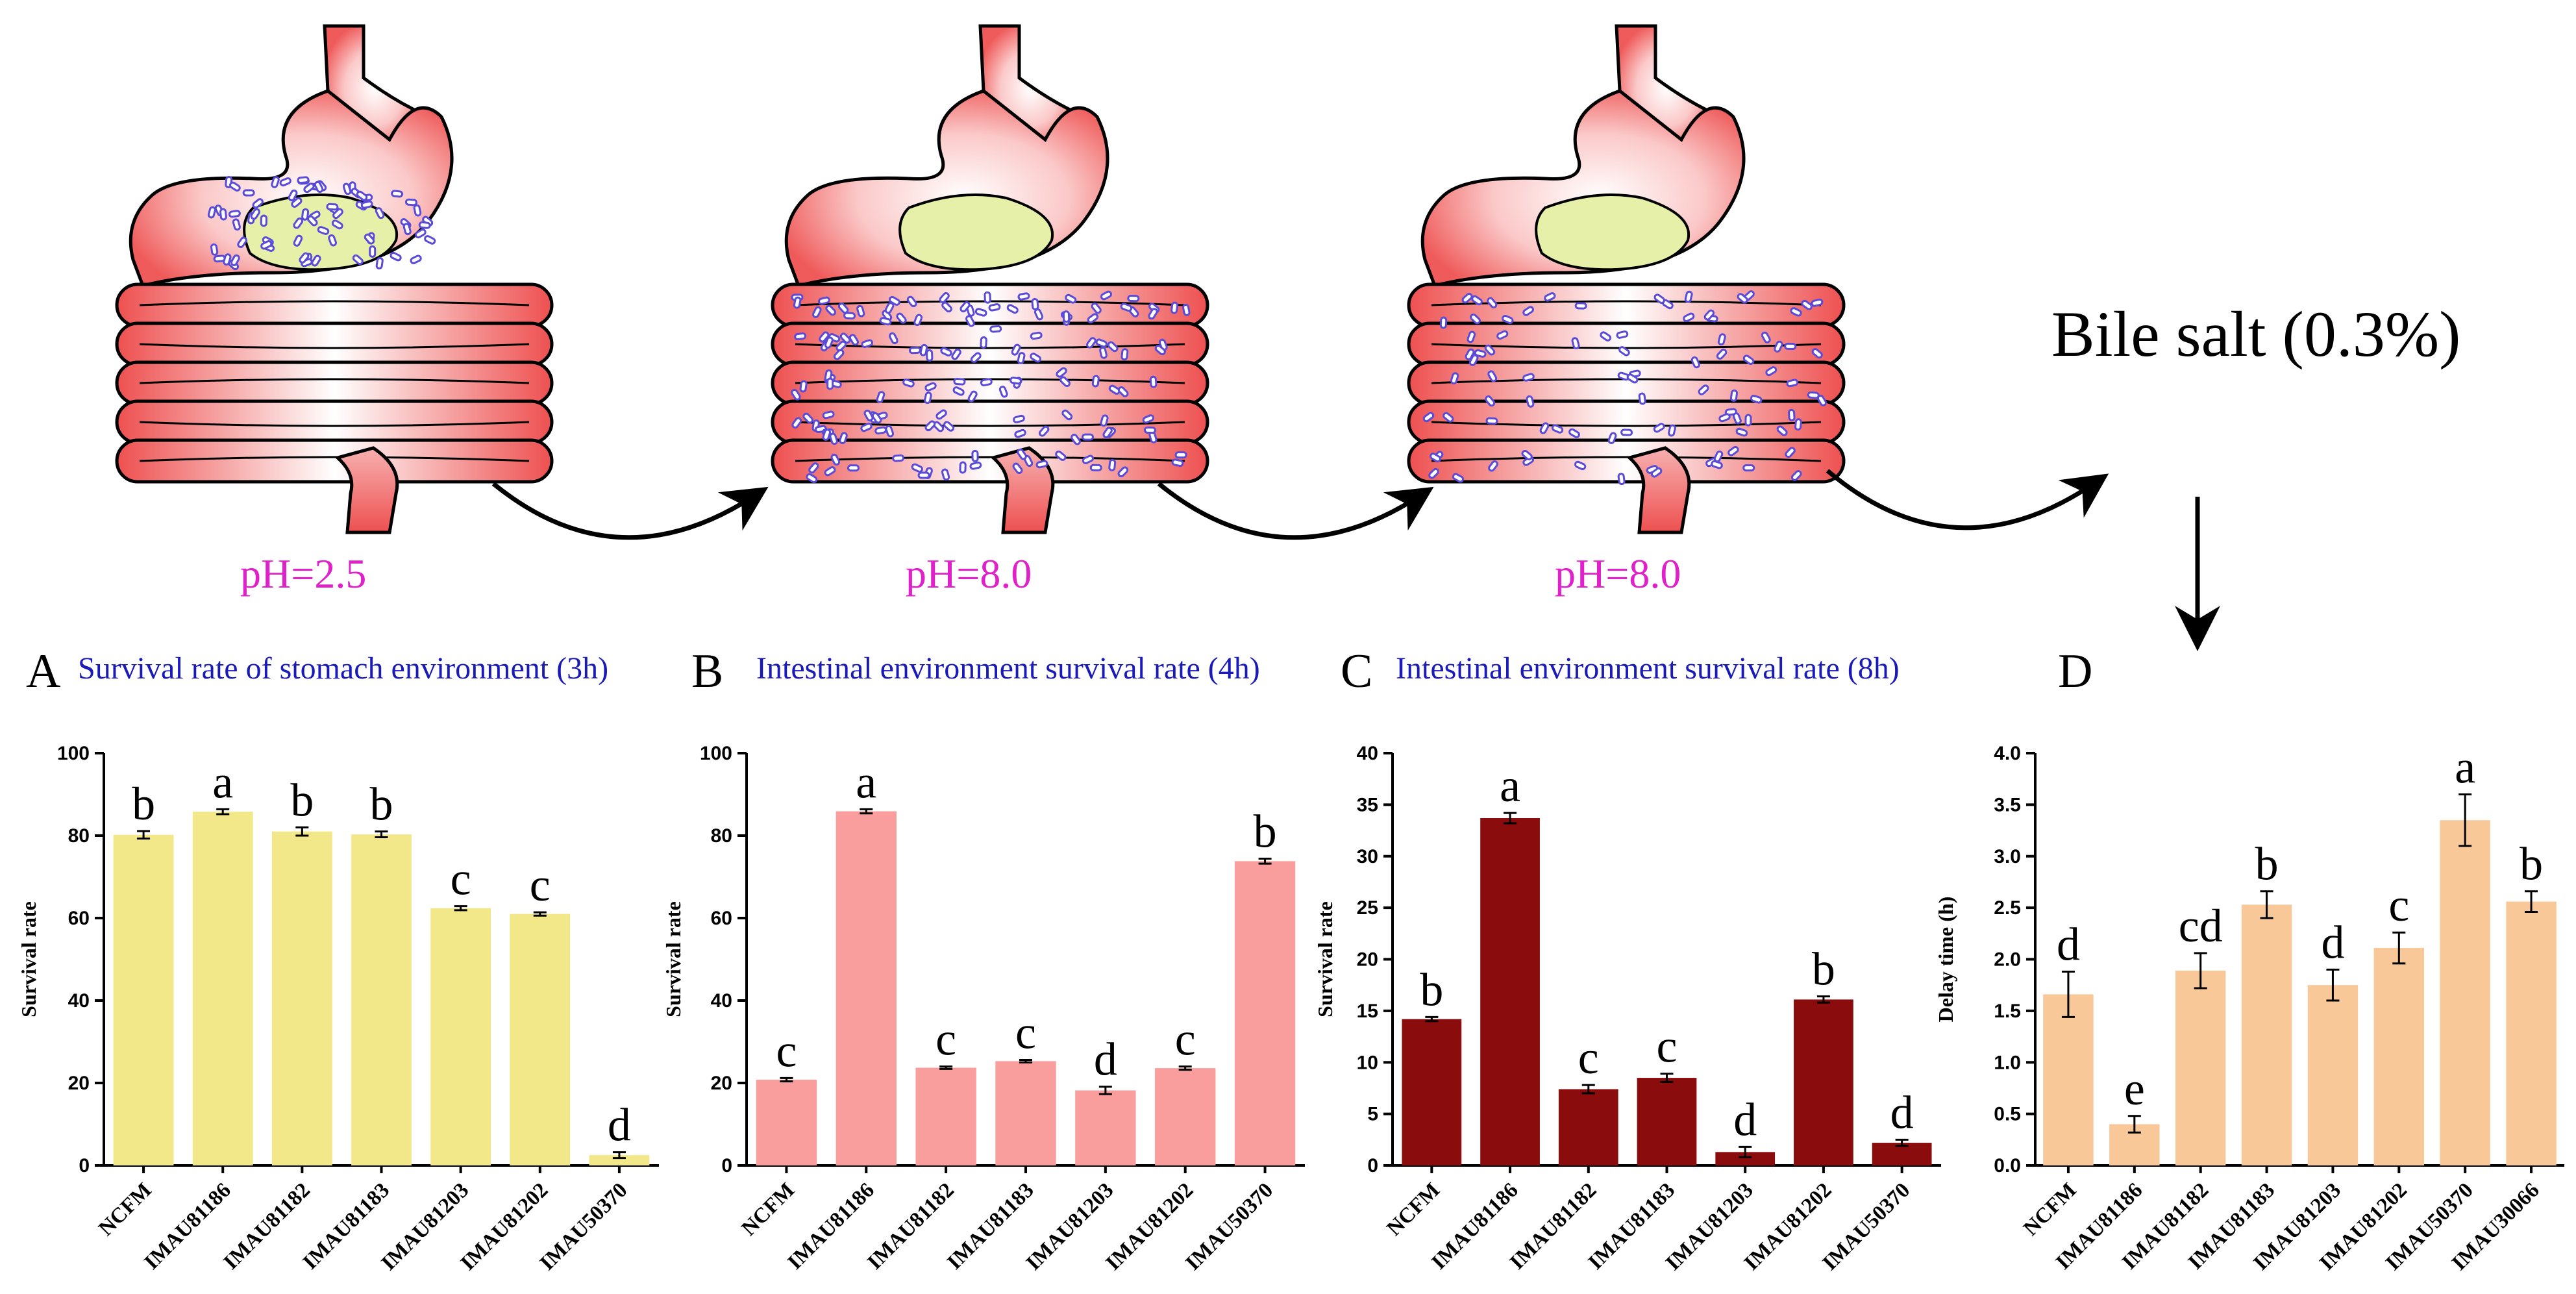  What do you see at coordinates (673, 959) in the screenshot?
I see `y-axis-label: Survival rate` at bounding box center [673, 959].